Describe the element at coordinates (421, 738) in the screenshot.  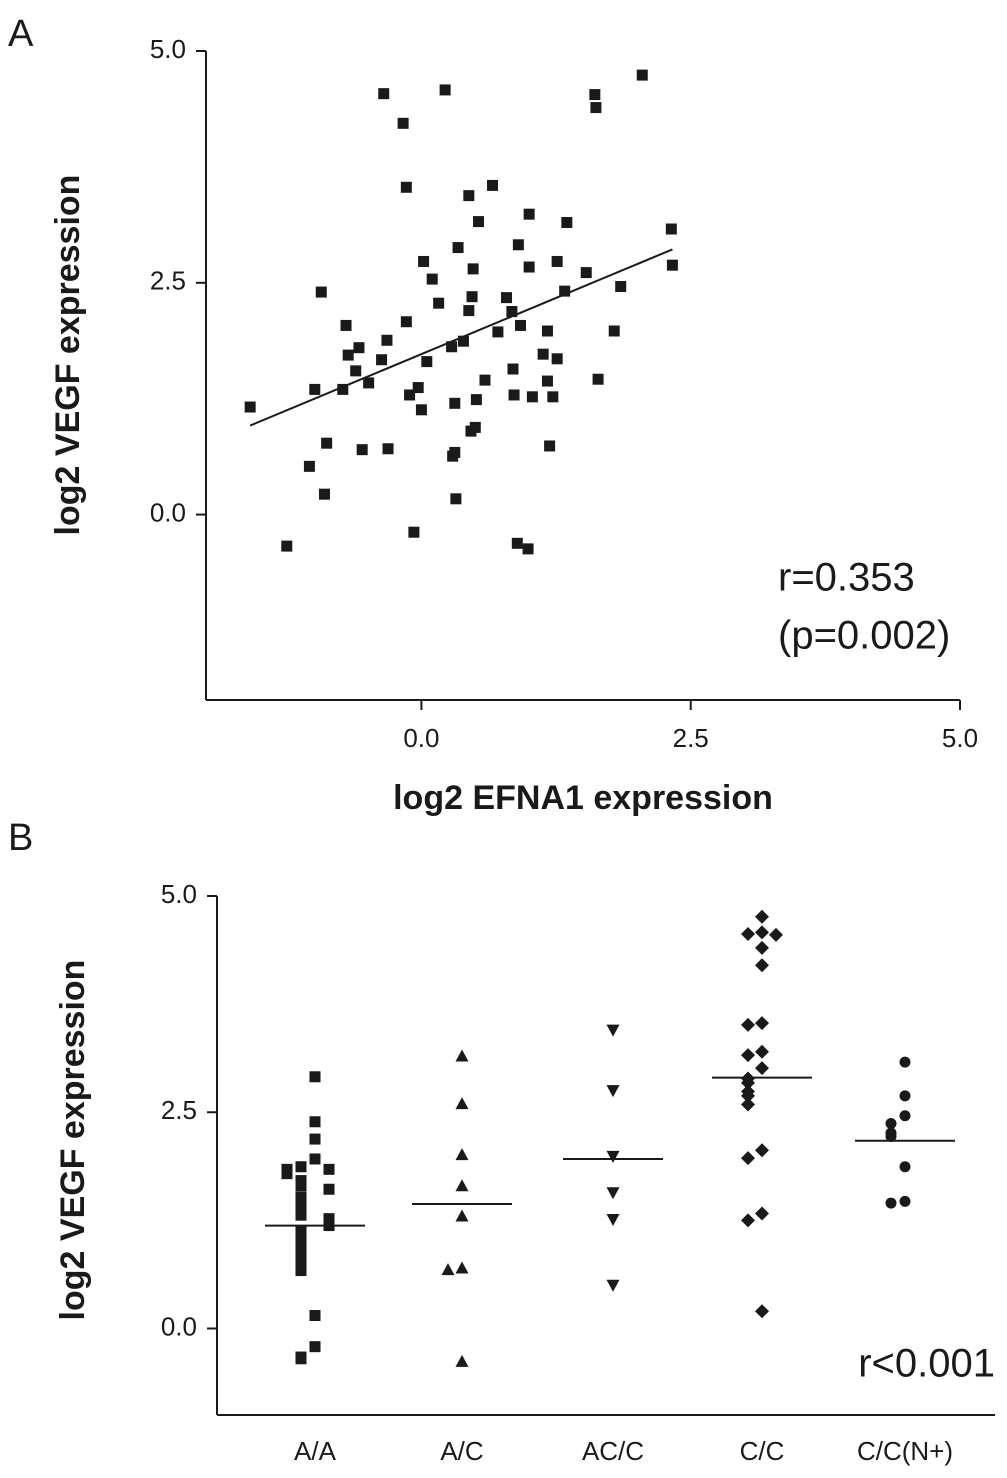
I see `x-tick-label: 0.0` at that location.